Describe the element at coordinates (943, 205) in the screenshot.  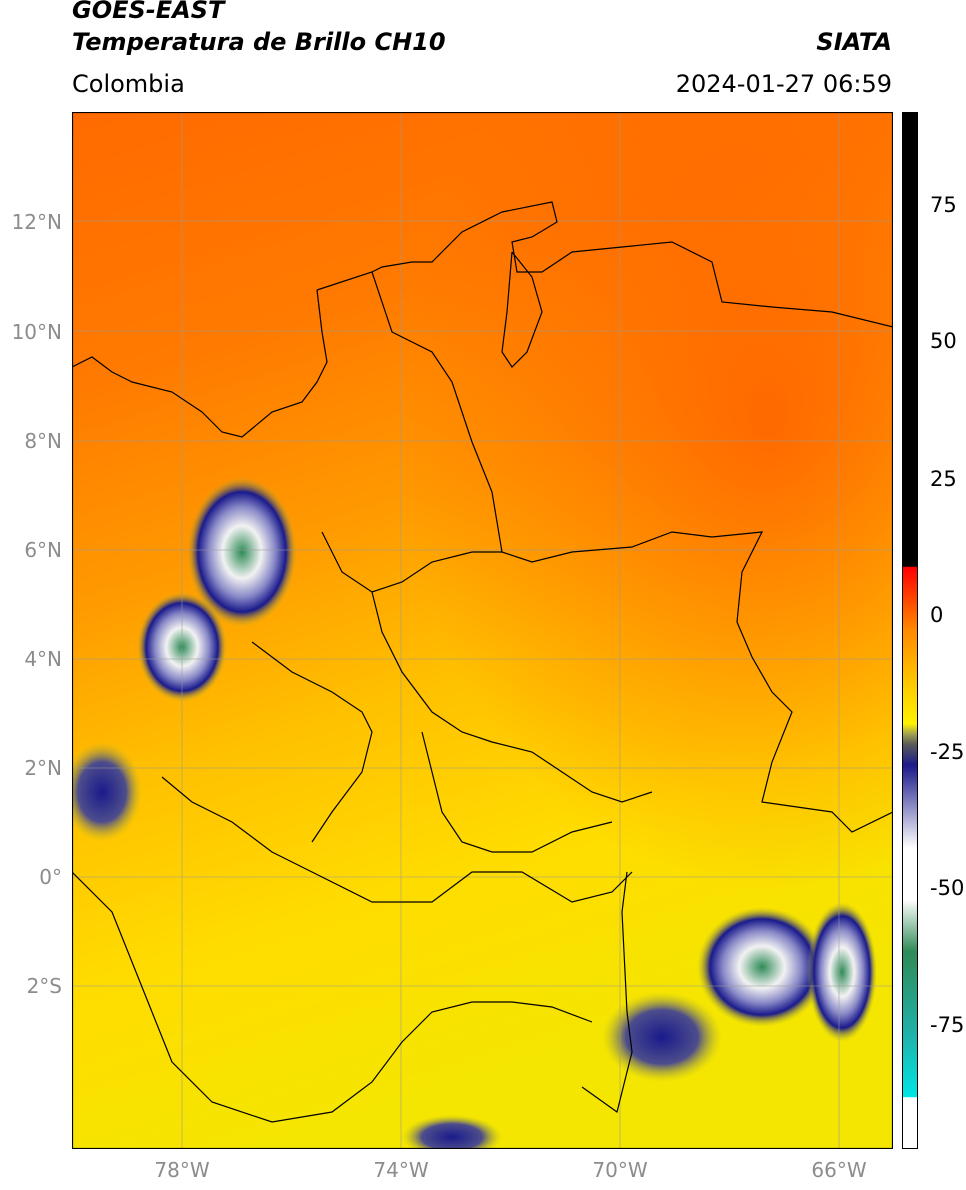
I see `cb-label-75: 75` at that location.